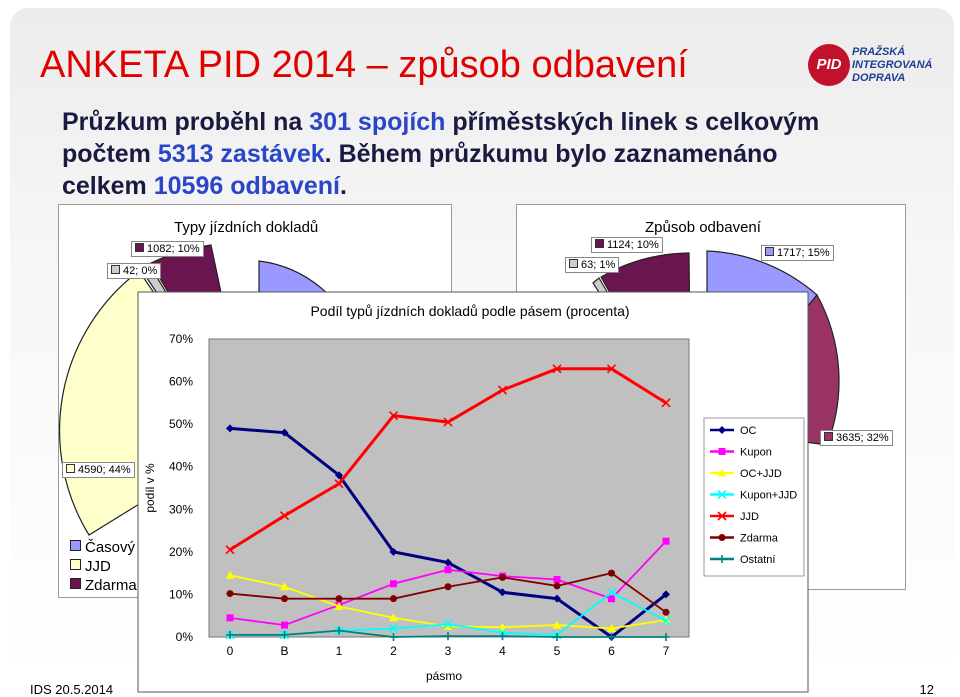 The image size is (960, 697). I want to click on legend-entry: Kupon+JJD, so click(753, 496).